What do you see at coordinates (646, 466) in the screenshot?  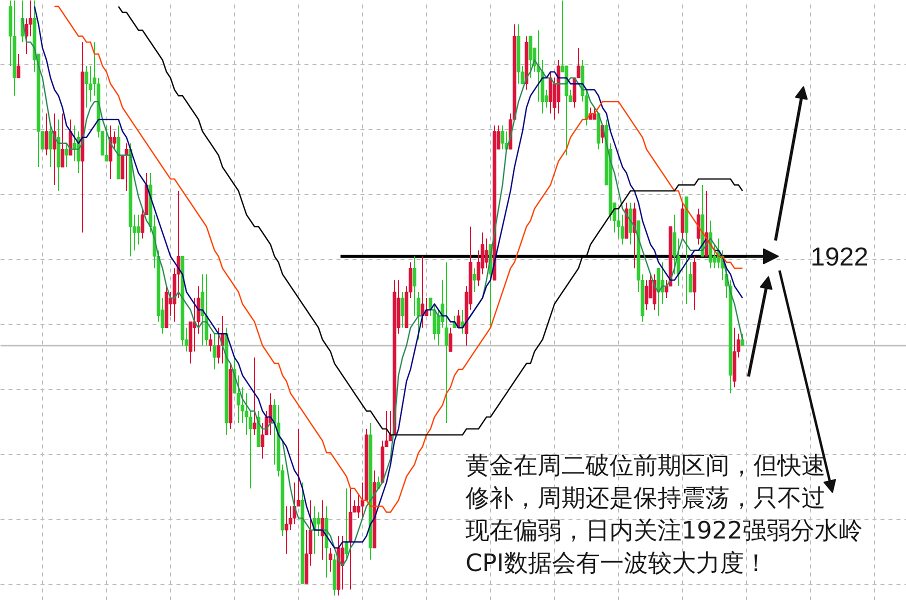 I see `annotation: 黄金在周二破位前期区间，但快速` at bounding box center [646, 466].